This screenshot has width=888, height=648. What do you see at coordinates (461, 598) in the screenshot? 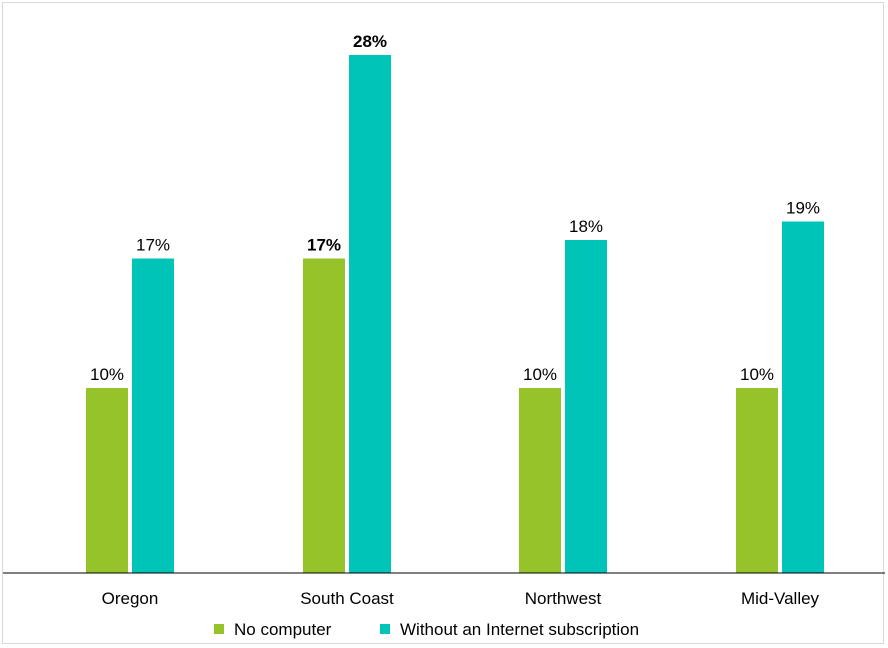
I see `x-tick-labels: Oregon South Coast Northwest Mid-Valley` at bounding box center [461, 598].